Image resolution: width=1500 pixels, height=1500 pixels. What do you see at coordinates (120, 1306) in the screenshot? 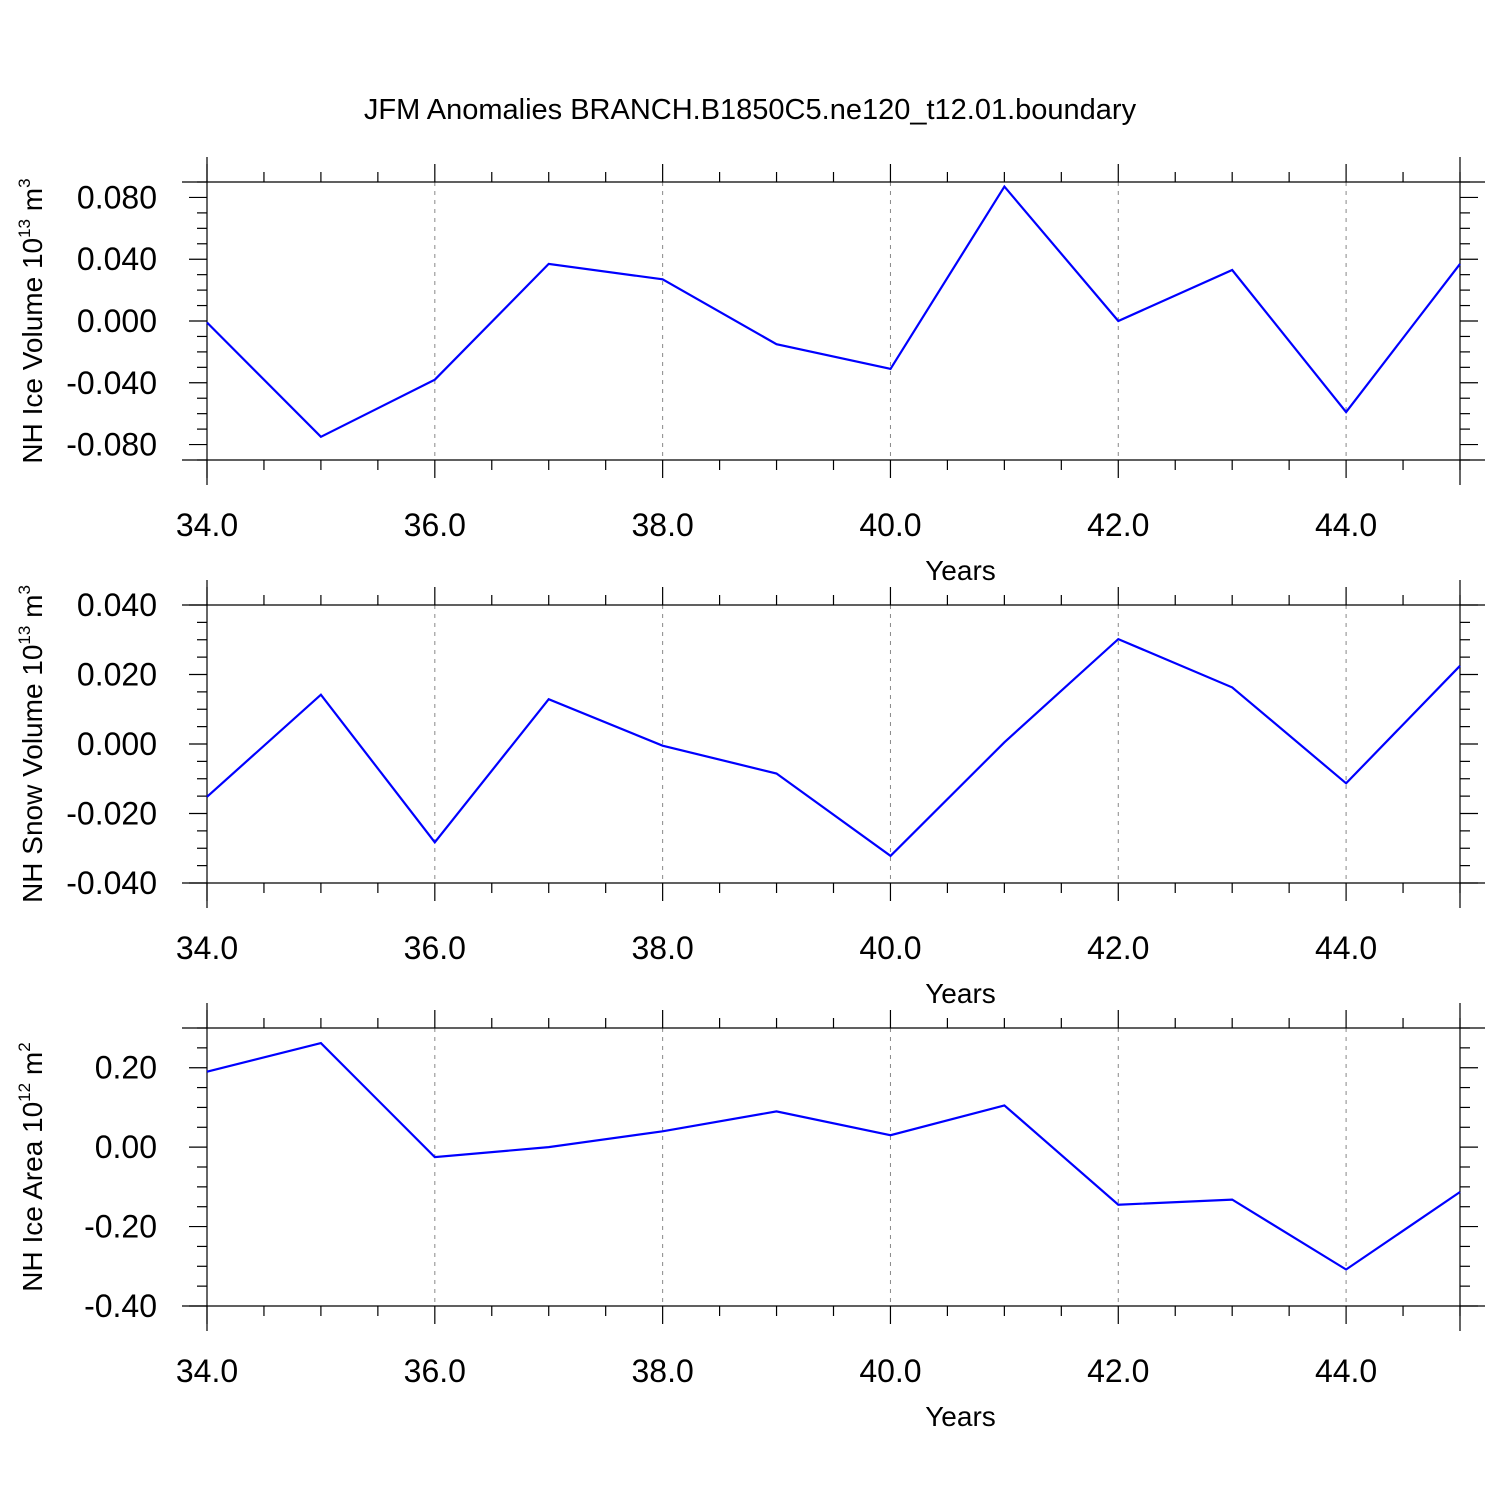
I see `y-tick-label: -0.40` at bounding box center [120, 1306].